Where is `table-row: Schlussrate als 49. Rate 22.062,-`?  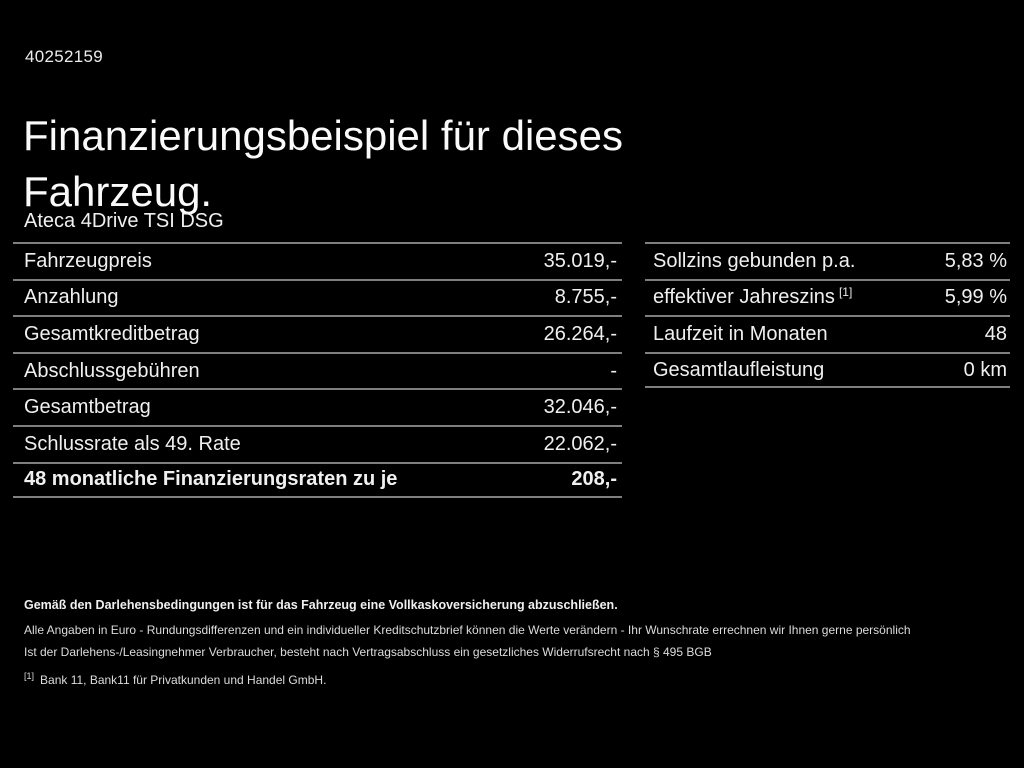 table-row: Schlussrate als 49. Rate 22.062,- is located at coordinates (317, 443).